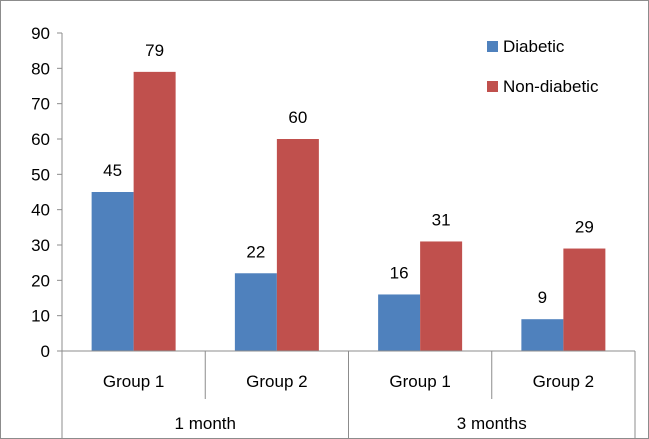 This screenshot has height=439, width=649. What do you see at coordinates (40, 33) in the screenshot?
I see `y-tick-label: 90` at bounding box center [40, 33].